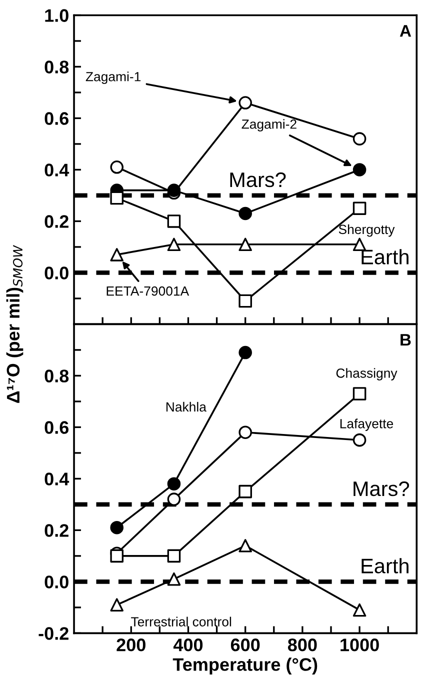 This screenshot has width=423, height=692. What do you see at coordinates (366, 230) in the screenshot?
I see `series-label: Shergotty` at bounding box center [366, 230].